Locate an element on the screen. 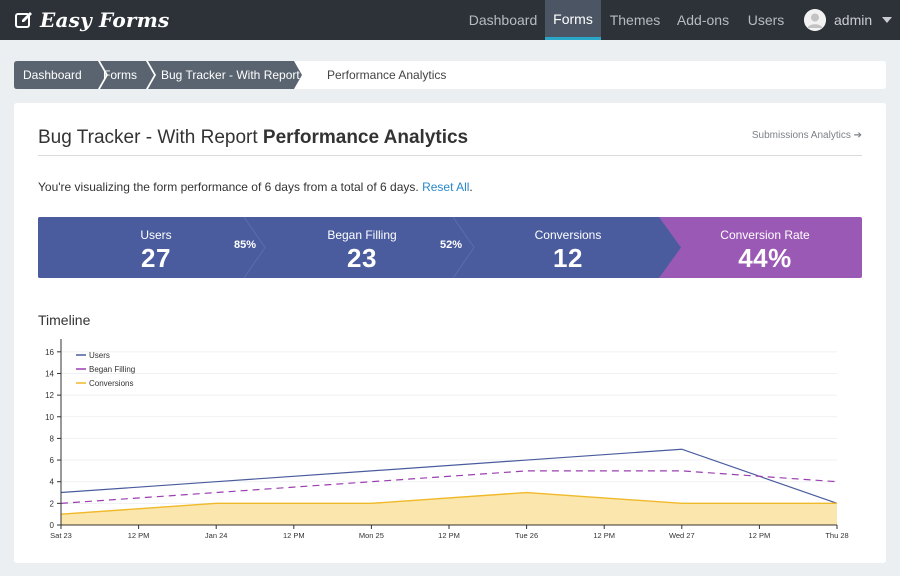 Image resolution: width=900 pixels, height=576 pixels. x-tick-label: Wed 27 is located at coordinates (682, 535).